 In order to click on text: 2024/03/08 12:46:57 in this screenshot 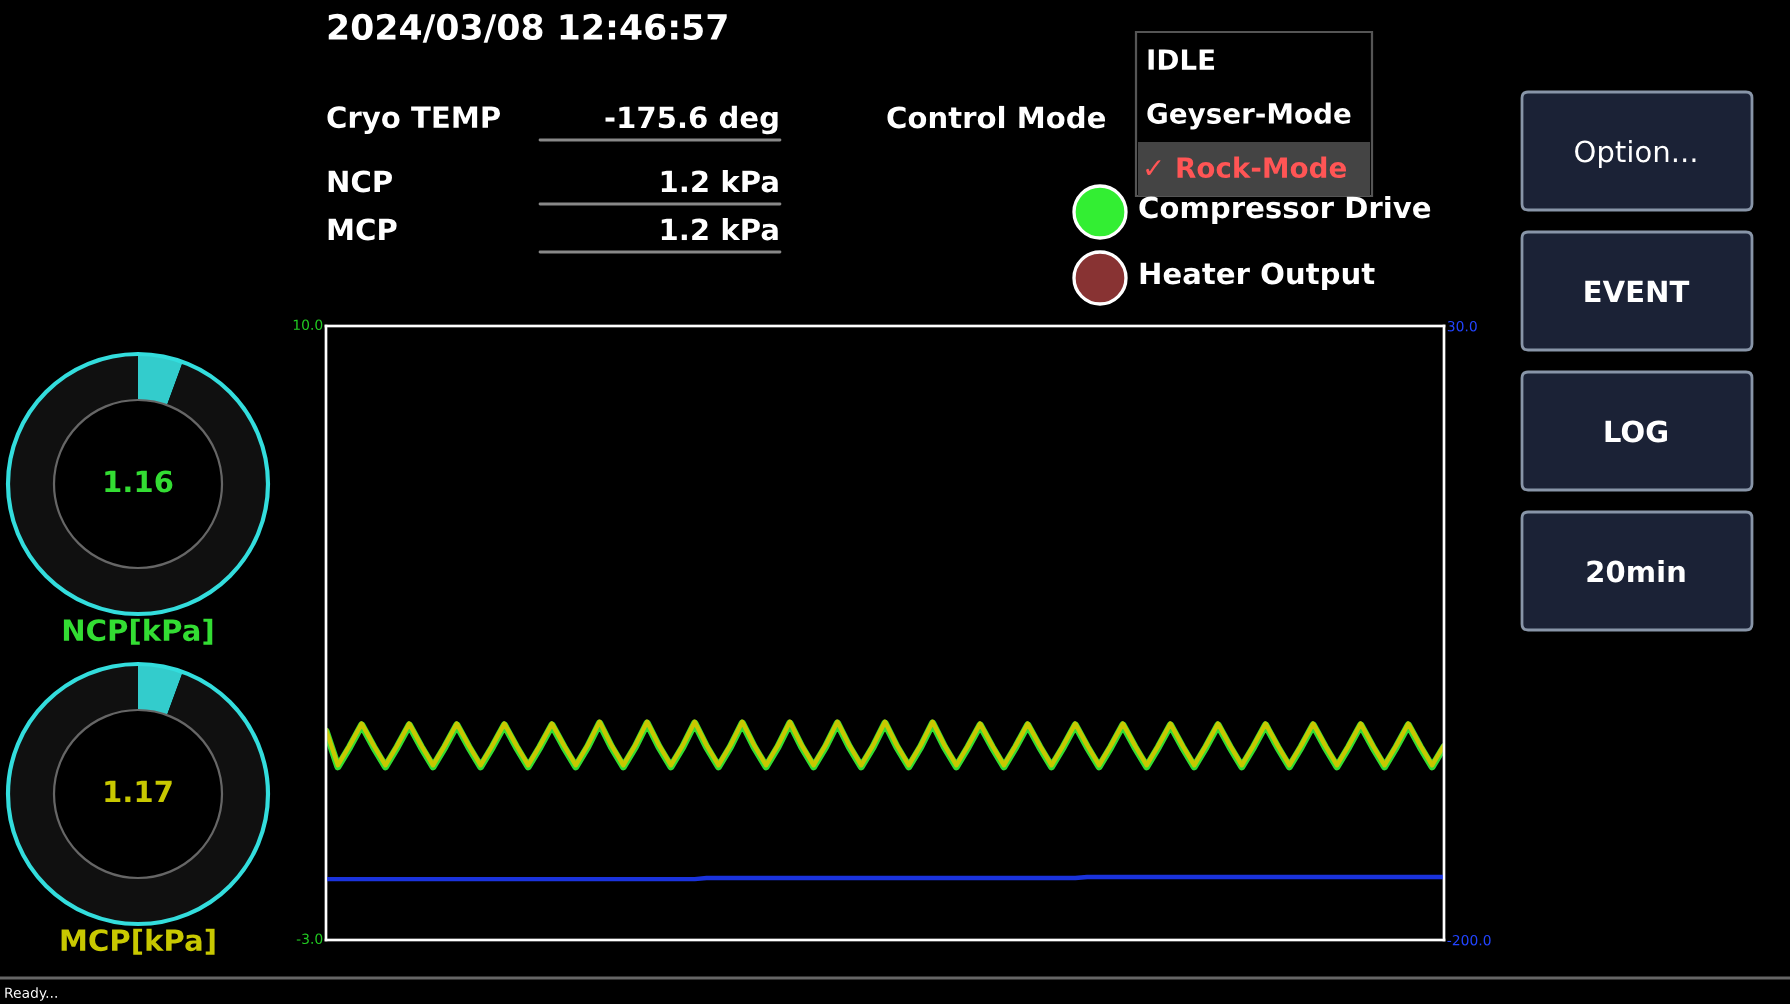, I will do `click(527, 28)`.